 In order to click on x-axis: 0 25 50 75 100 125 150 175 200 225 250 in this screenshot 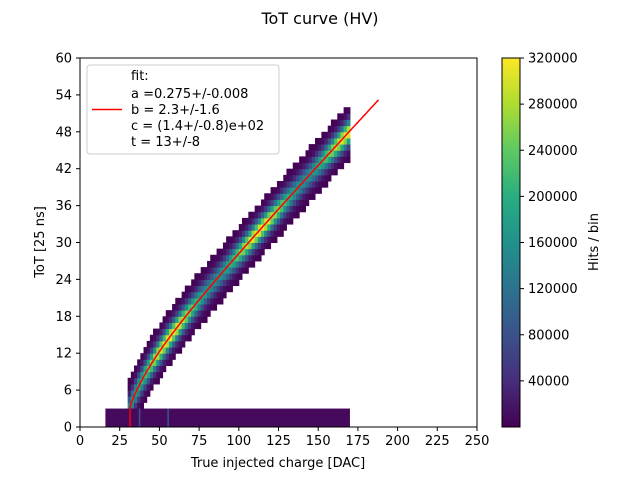, I will do `click(282, 438)`.